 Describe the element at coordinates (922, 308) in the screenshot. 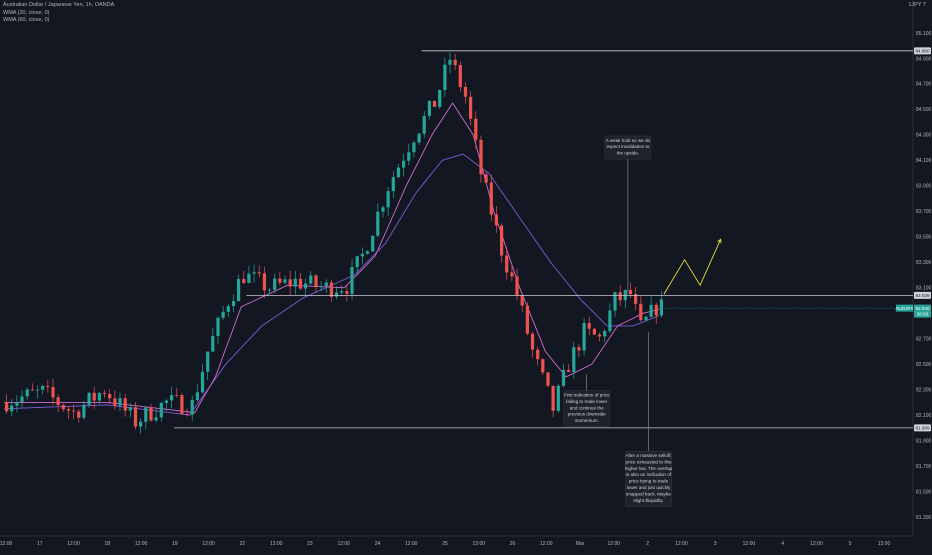

I see `current-price-value: 82.940` at that location.